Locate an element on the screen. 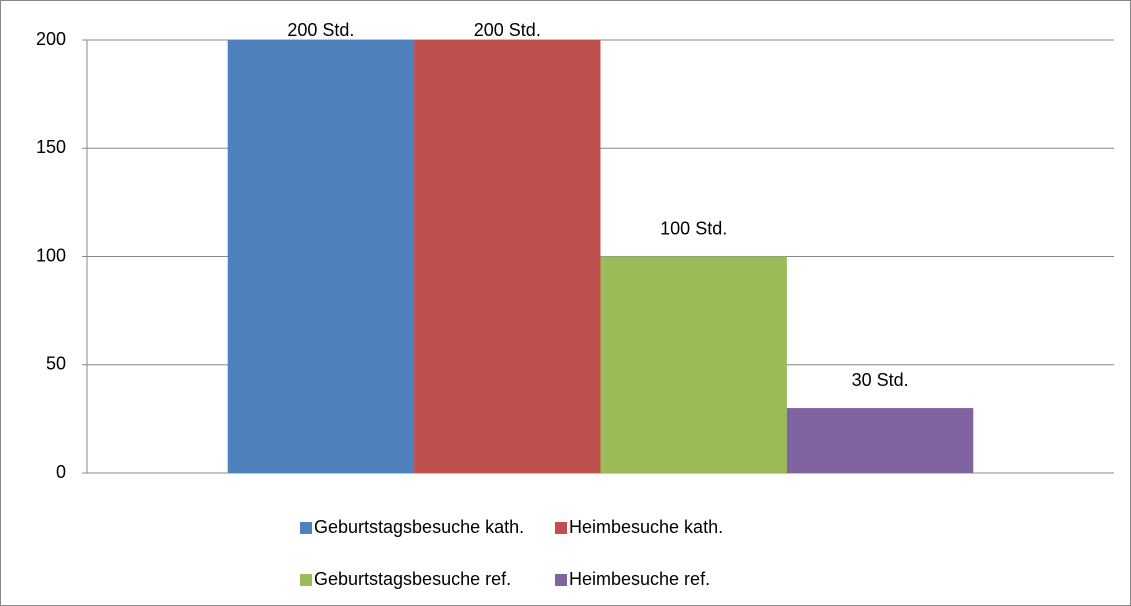 This screenshot has width=1131, height=606. data-label: 30 Std. is located at coordinates (880, 380).